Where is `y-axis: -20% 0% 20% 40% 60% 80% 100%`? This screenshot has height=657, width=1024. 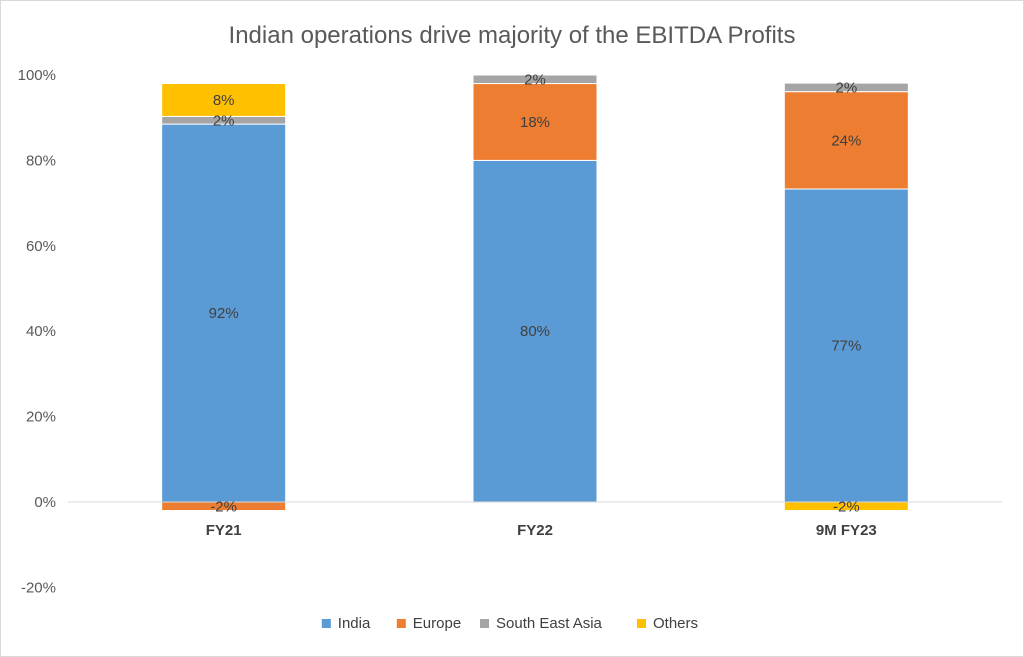 y-axis: -20% 0% 20% 40% 60% 80% 100% is located at coordinates (37, 331).